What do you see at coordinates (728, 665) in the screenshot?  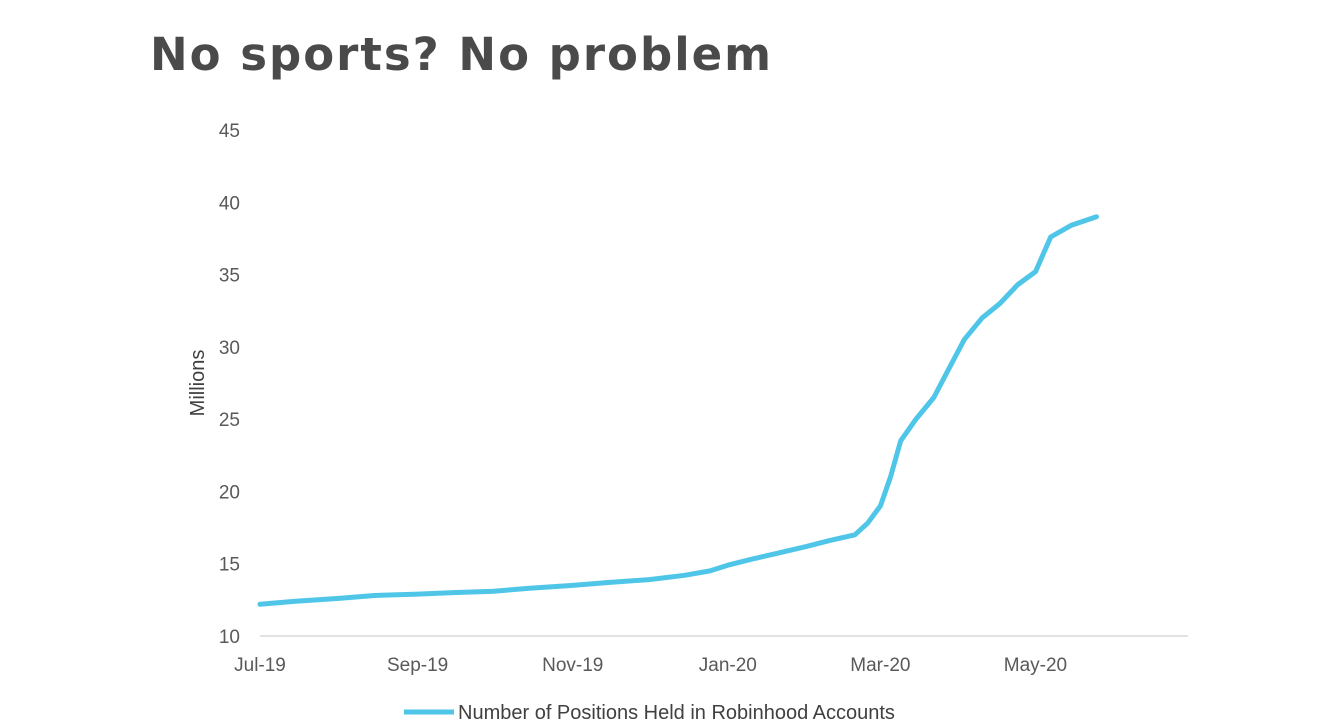 I see `x-tick-label: Jan-20` at bounding box center [728, 665].